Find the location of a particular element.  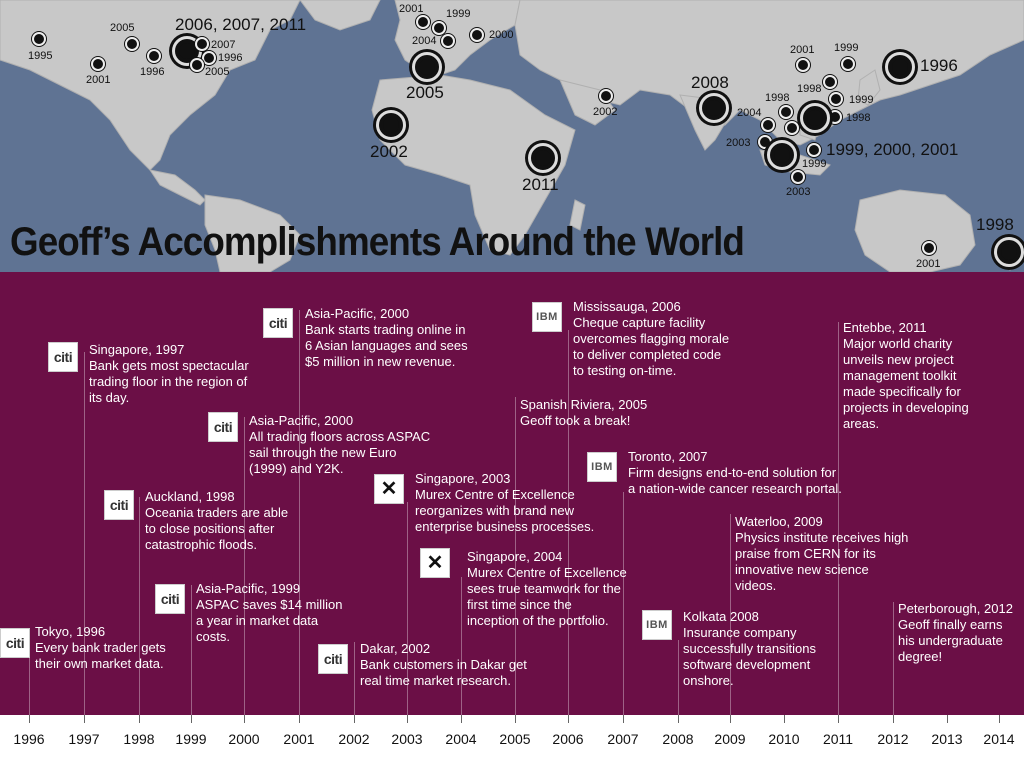

map-marker-label: 2001 is located at coordinates (98, 80).